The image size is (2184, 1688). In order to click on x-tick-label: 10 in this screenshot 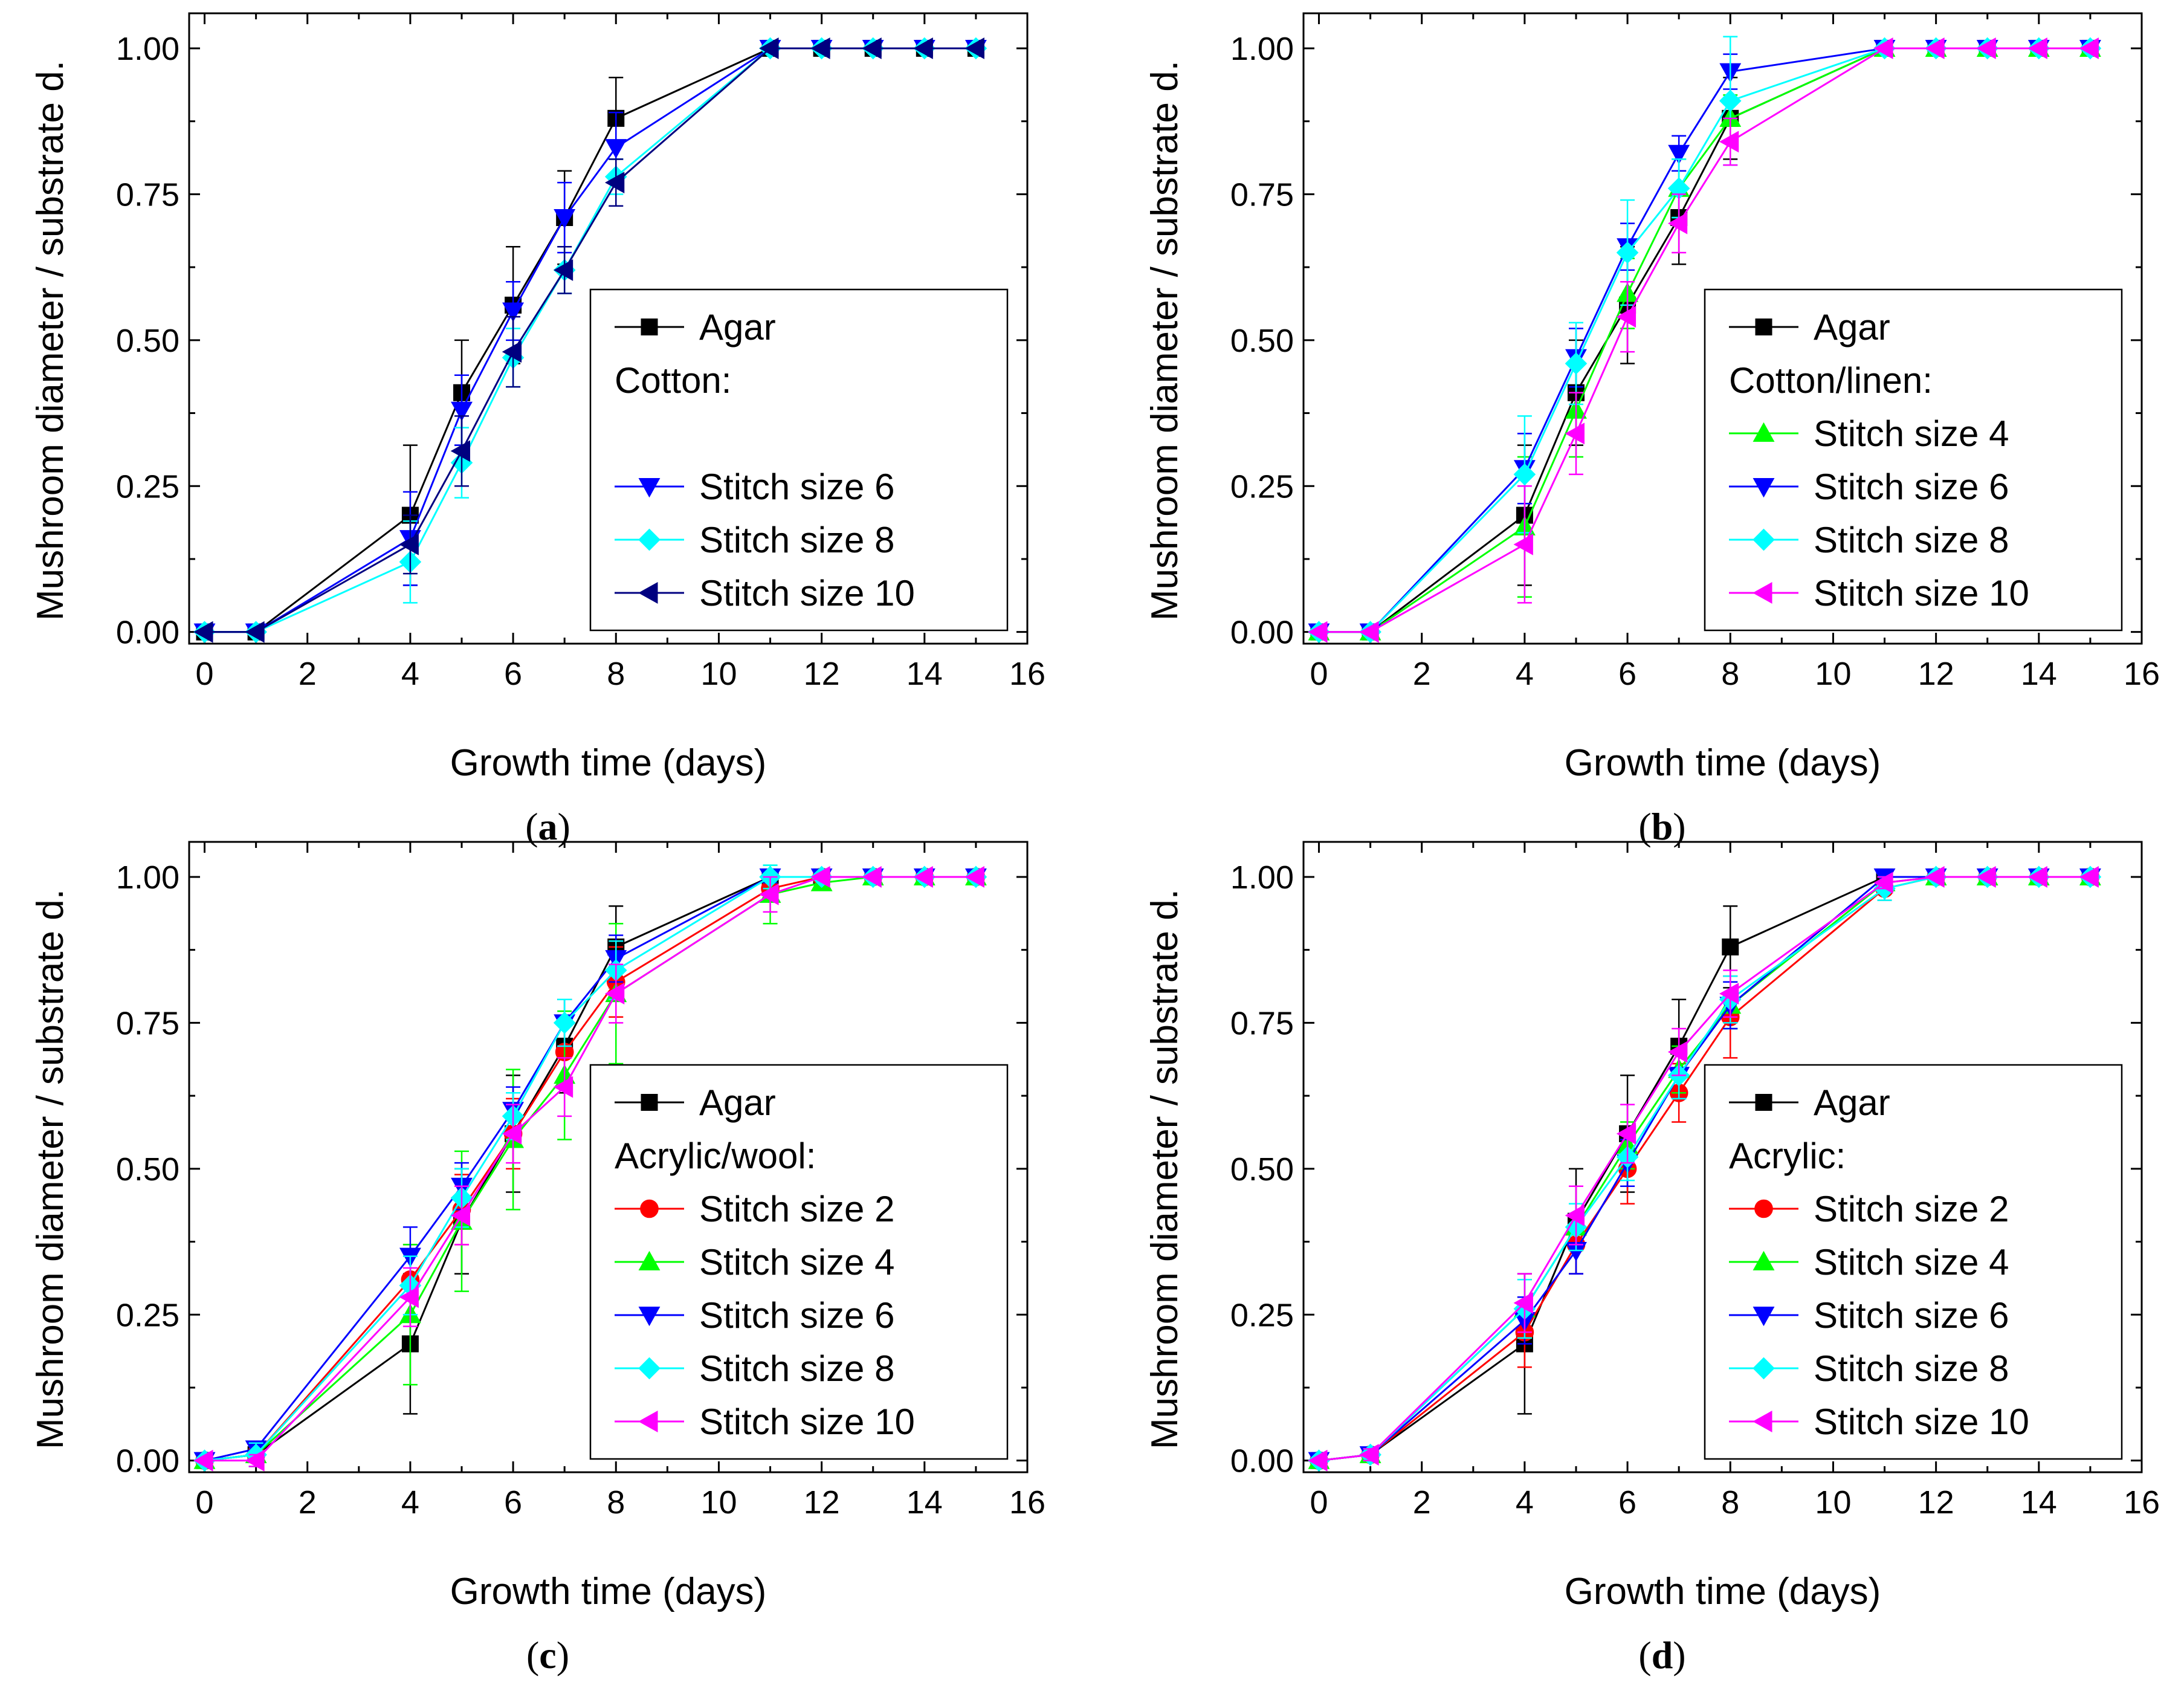, I will do `click(1833, 674)`.